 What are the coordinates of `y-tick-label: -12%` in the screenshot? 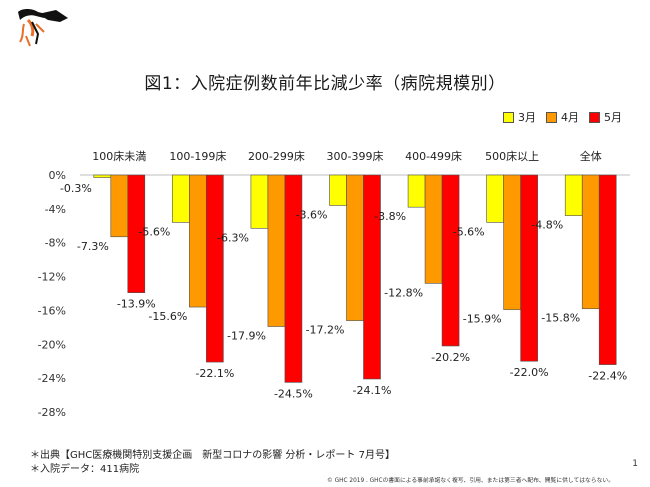 It's located at (52, 277).